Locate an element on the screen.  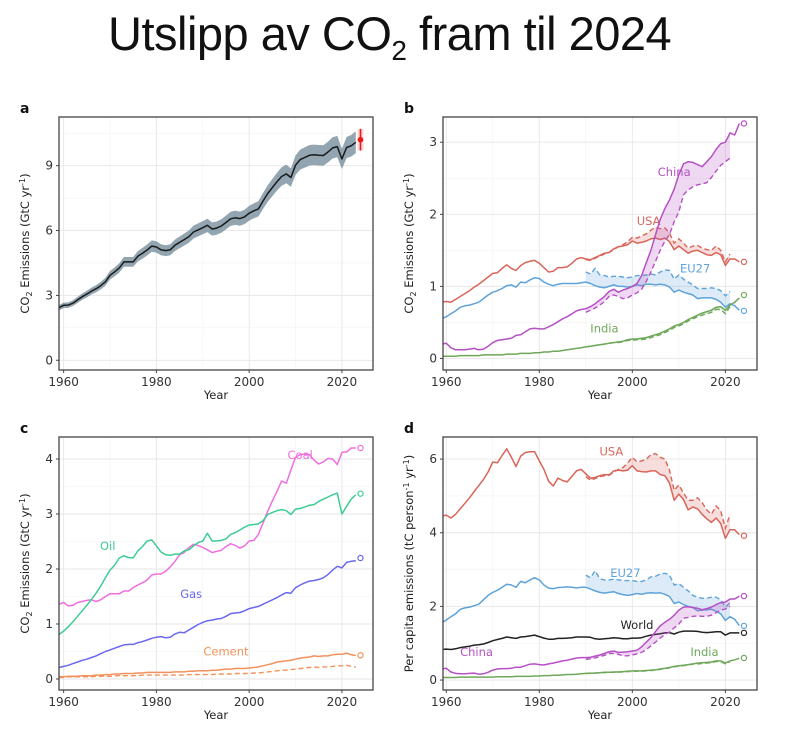
page-title: Utslipp av CO2 fram til 2024 is located at coordinates (390, 36).